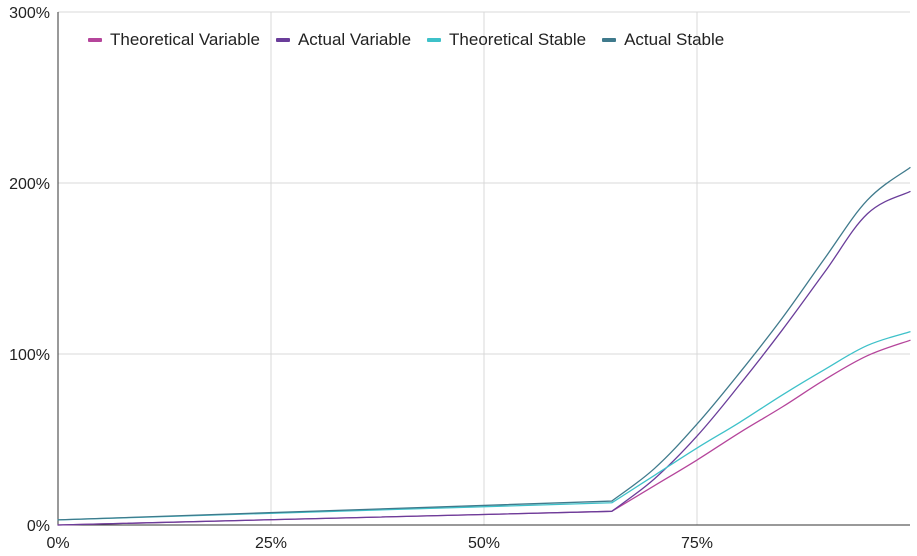  What do you see at coordinates (29, 355) in the screenshot?
I see `y-tick-label: 100%` at bounding box center [29, 355].